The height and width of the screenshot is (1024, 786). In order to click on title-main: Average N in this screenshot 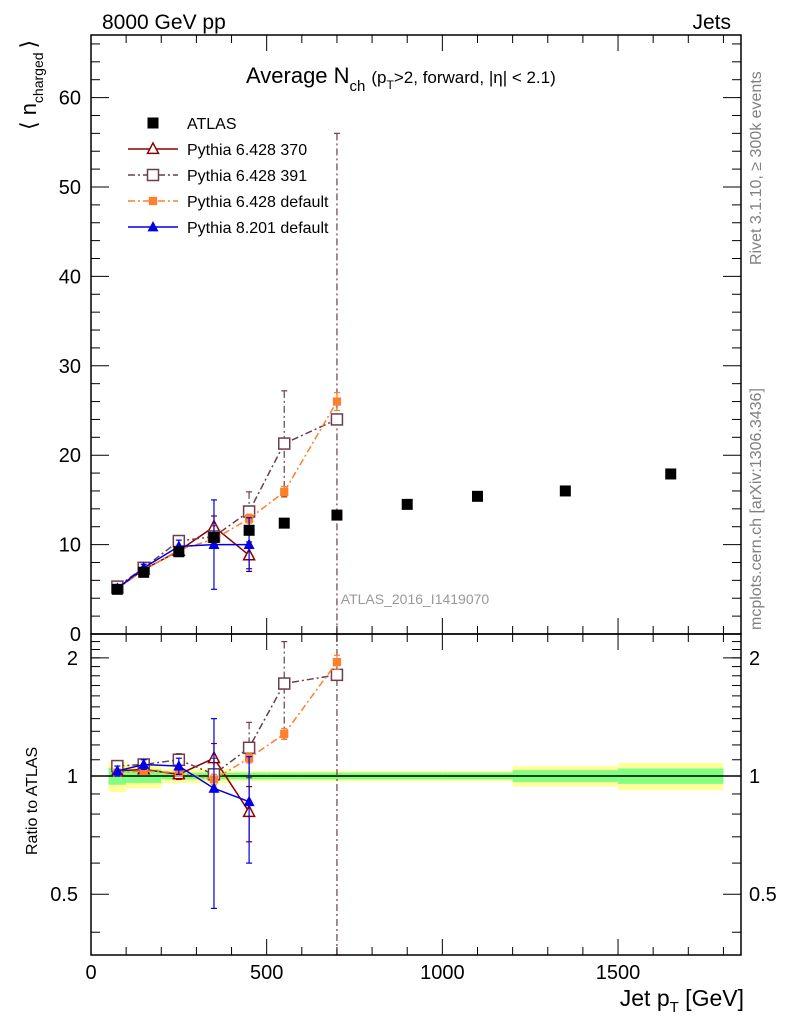, I will do `click(298, 75)`.